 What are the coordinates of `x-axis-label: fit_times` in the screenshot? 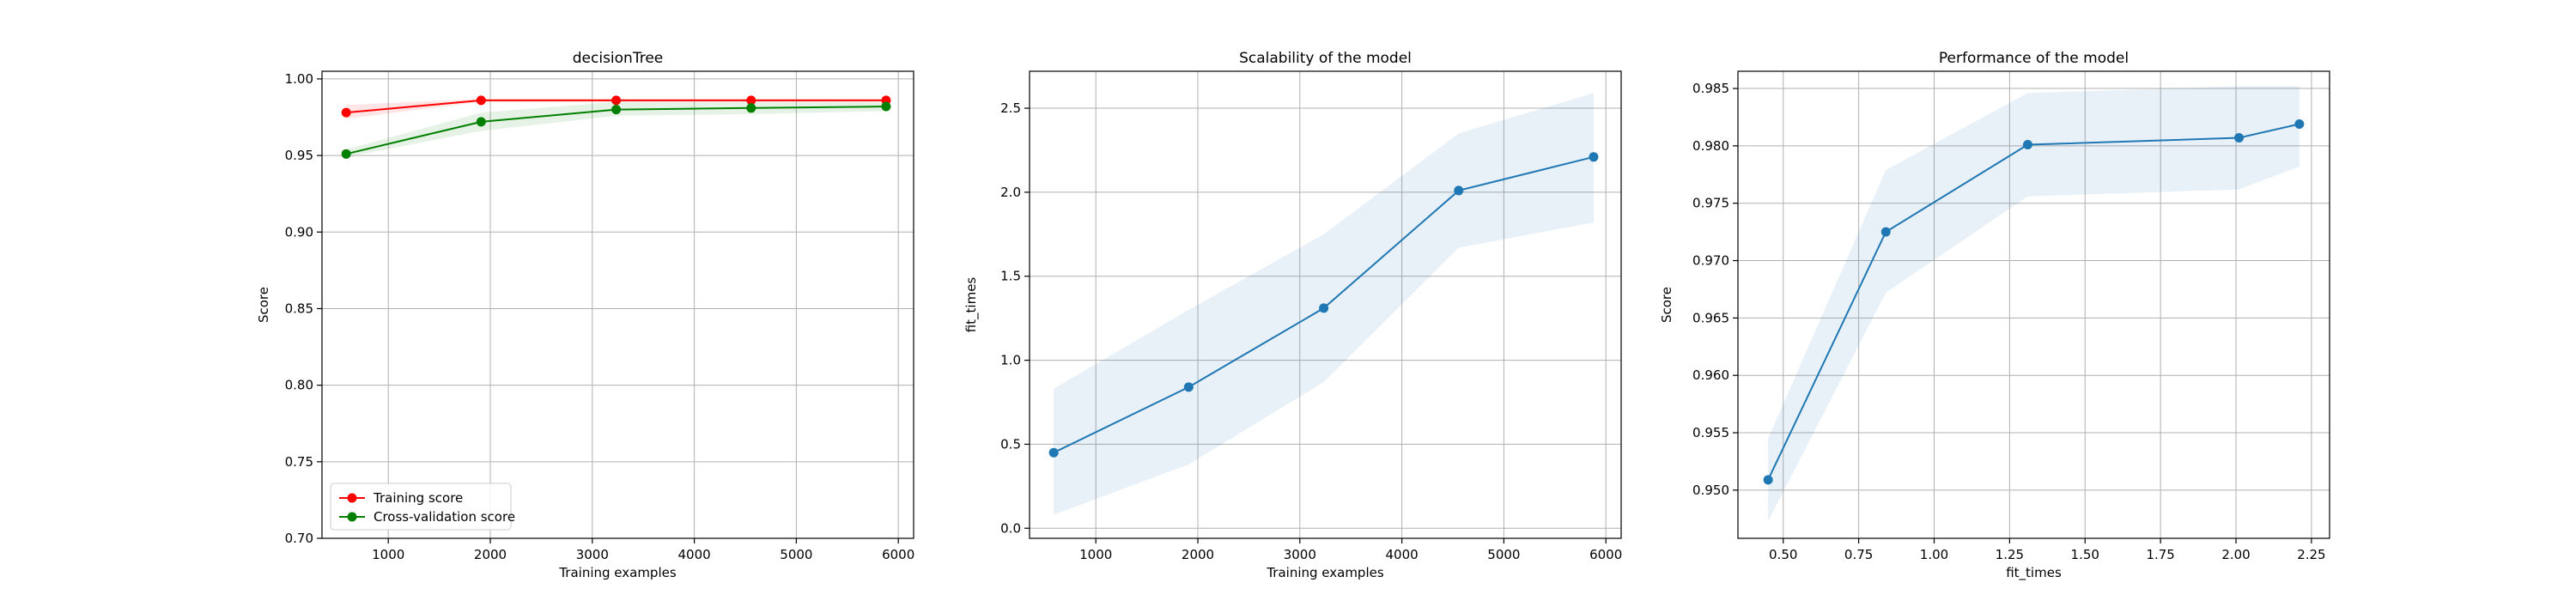 It's located at (2034, 573).